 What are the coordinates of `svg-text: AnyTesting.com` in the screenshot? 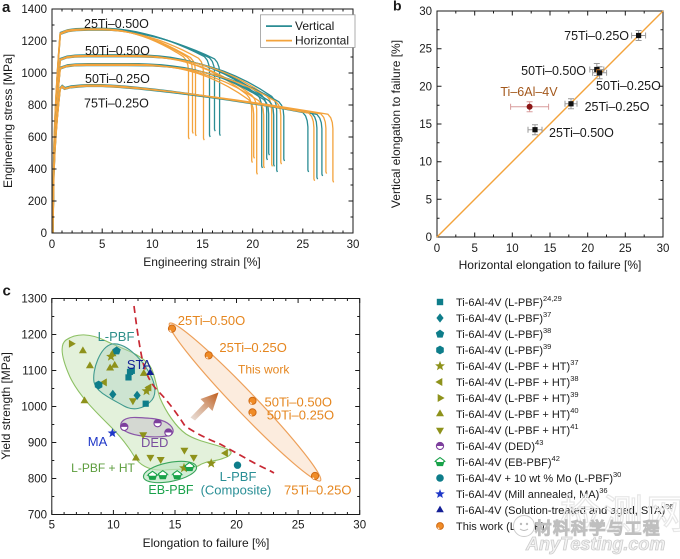 It's located at (595, 544).